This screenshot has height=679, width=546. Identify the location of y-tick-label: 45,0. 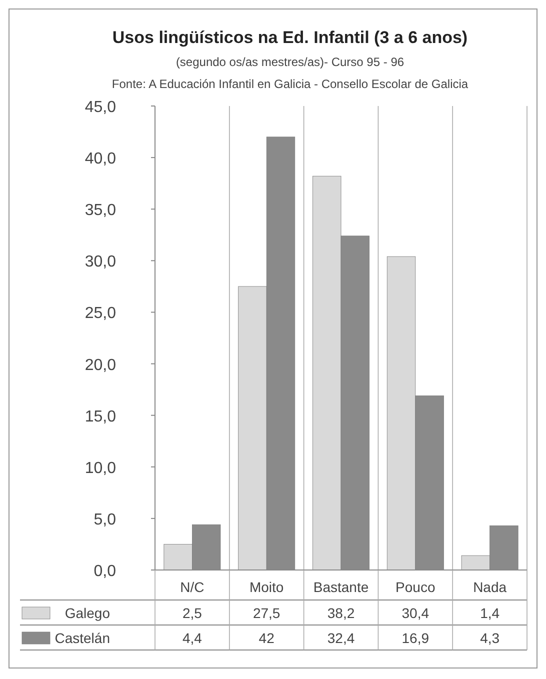
(100, 107).